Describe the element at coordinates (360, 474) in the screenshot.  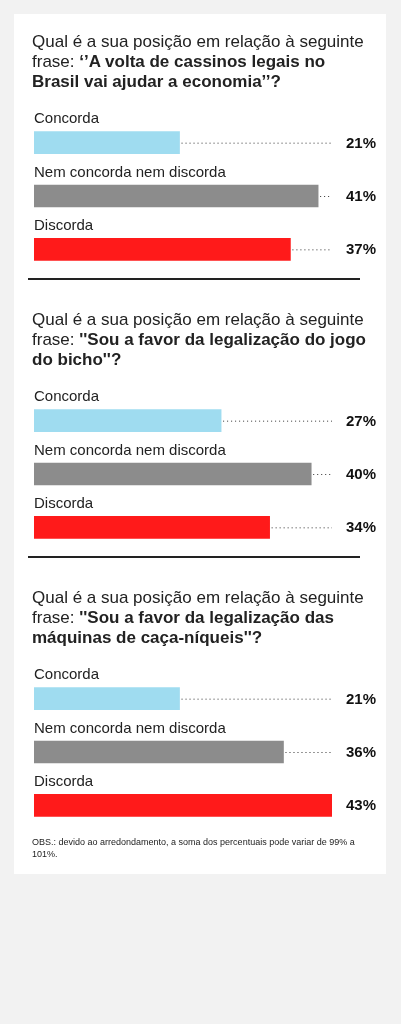
I see `data-label: 40%` at that location.